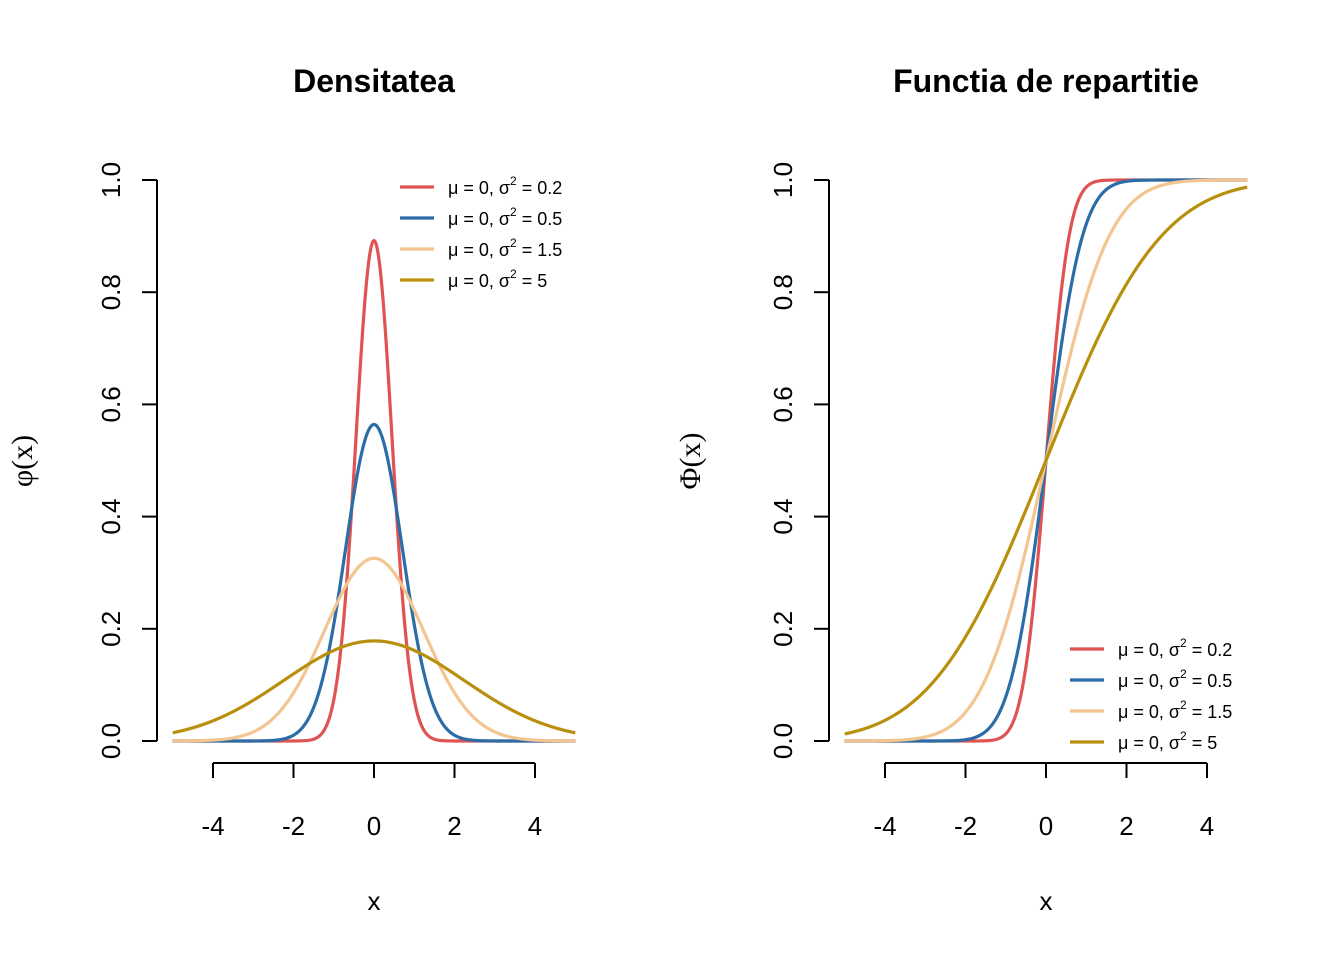  Describe the element at coordinates (690, 461) in the screenshot. I see `cdf-y-label: Φ(x)` at that location.